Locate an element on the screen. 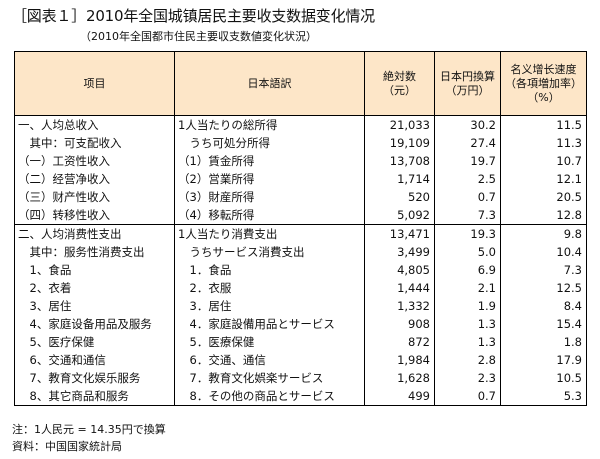  page-subtitle: （2010年全国都市住民主要収支数値変化状況） is located at coordinates (198, 36).